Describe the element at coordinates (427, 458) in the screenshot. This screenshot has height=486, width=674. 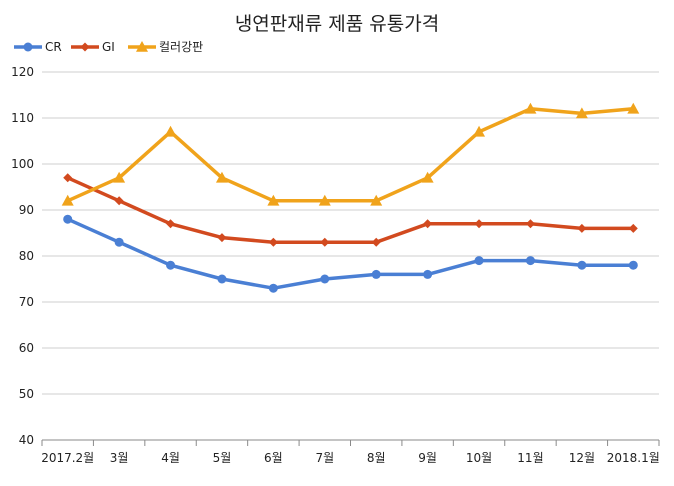
I see `x-tick-label: 9월` at that location.